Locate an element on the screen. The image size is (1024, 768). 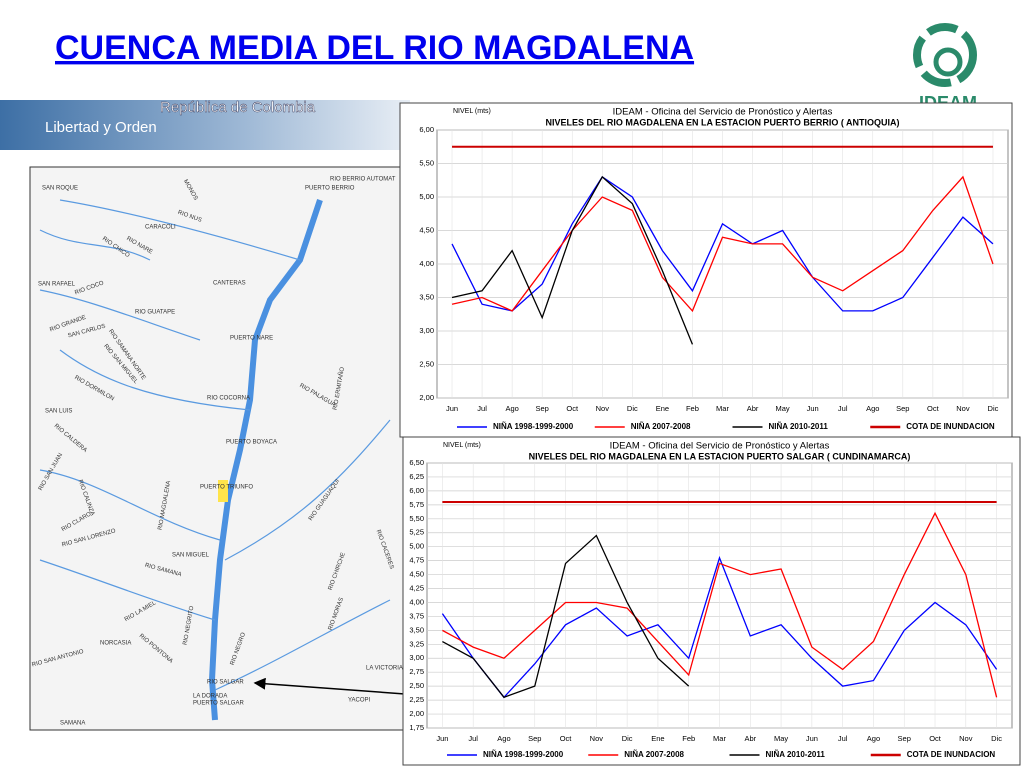
map-label: PUERTO NARE is located at coordinates (251, 339).